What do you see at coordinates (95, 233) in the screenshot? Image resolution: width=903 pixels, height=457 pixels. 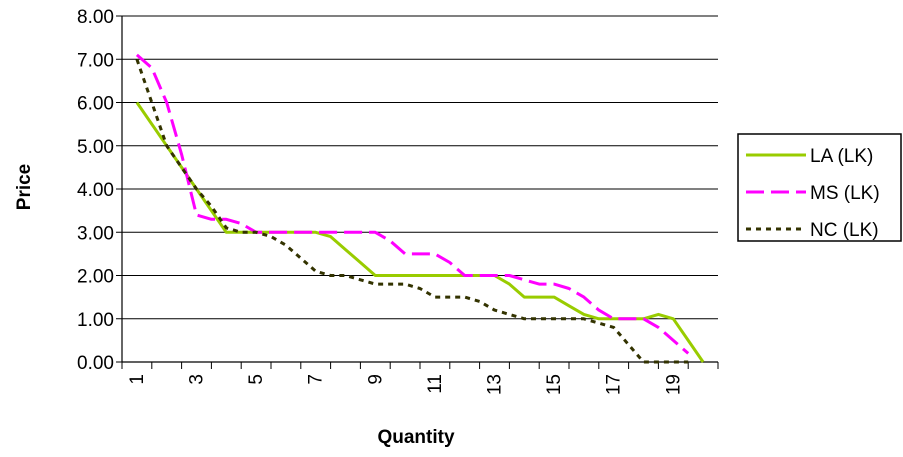 I see `y-tick-label: 3.00` at bounding box center [95, 233].